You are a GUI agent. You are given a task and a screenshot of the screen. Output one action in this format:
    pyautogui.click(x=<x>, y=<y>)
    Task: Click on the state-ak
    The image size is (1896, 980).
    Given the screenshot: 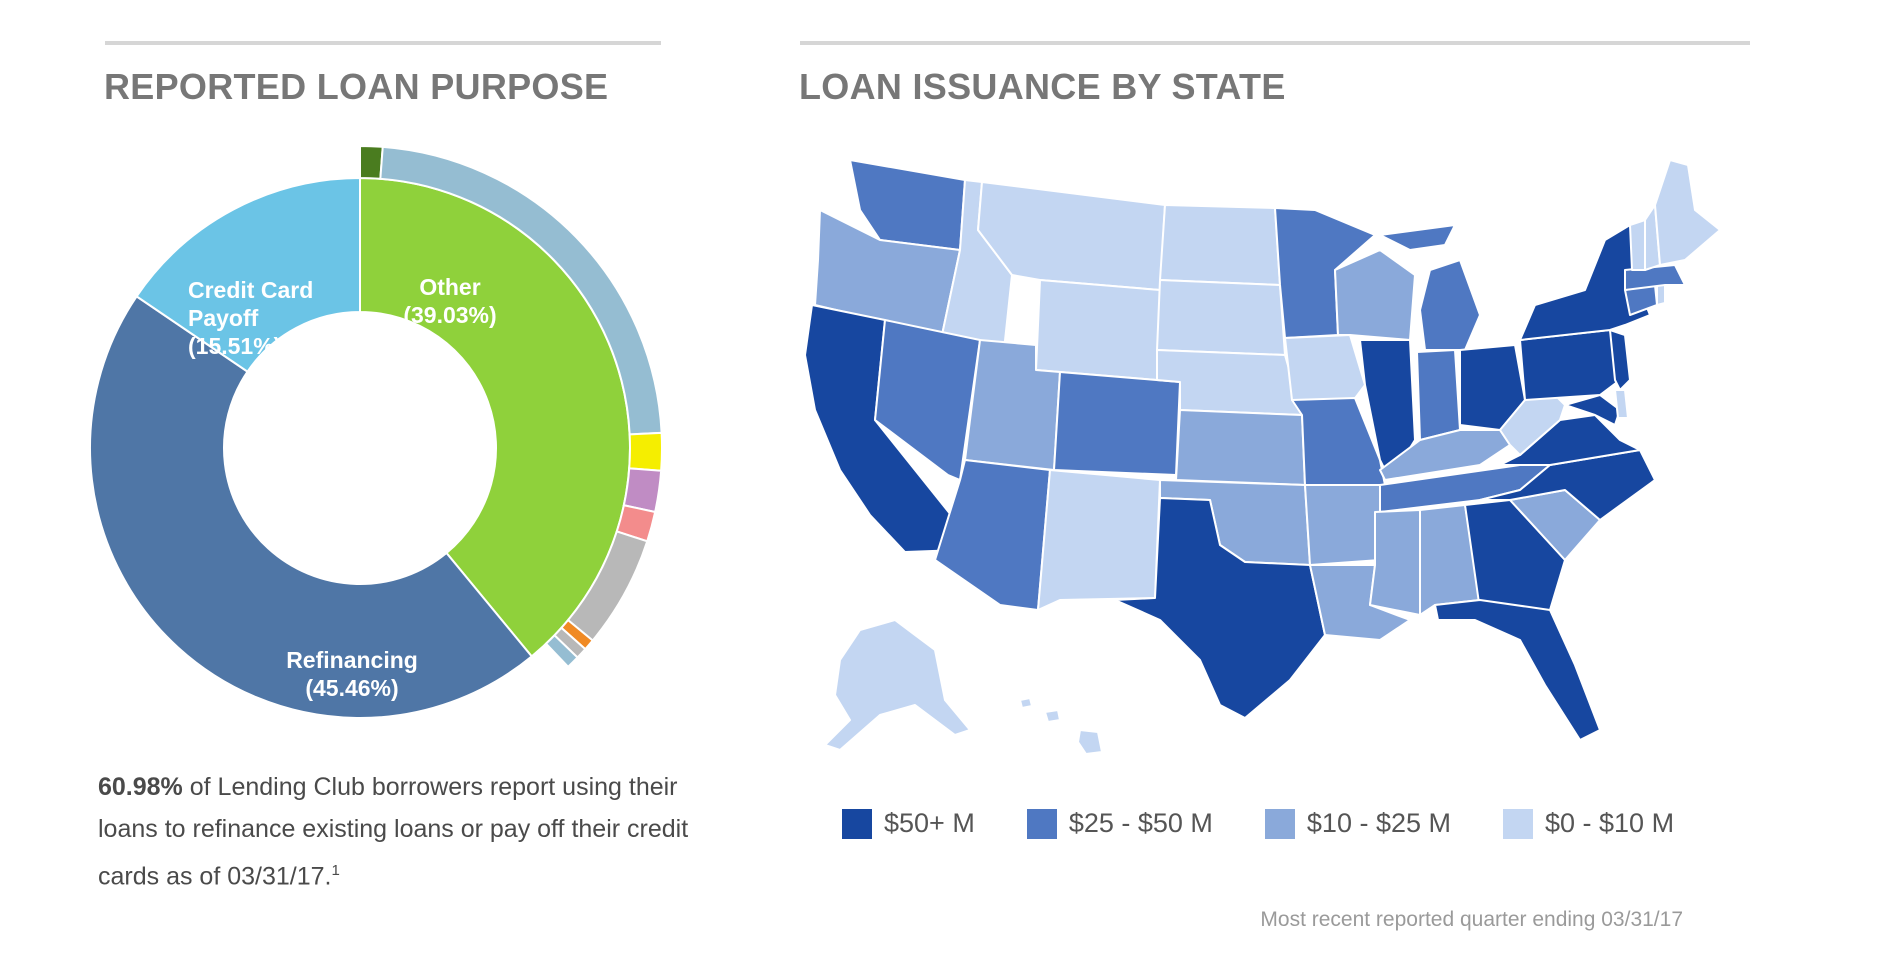 What is the action you would take?
    pyautogui.click(x=897, y=685)
    